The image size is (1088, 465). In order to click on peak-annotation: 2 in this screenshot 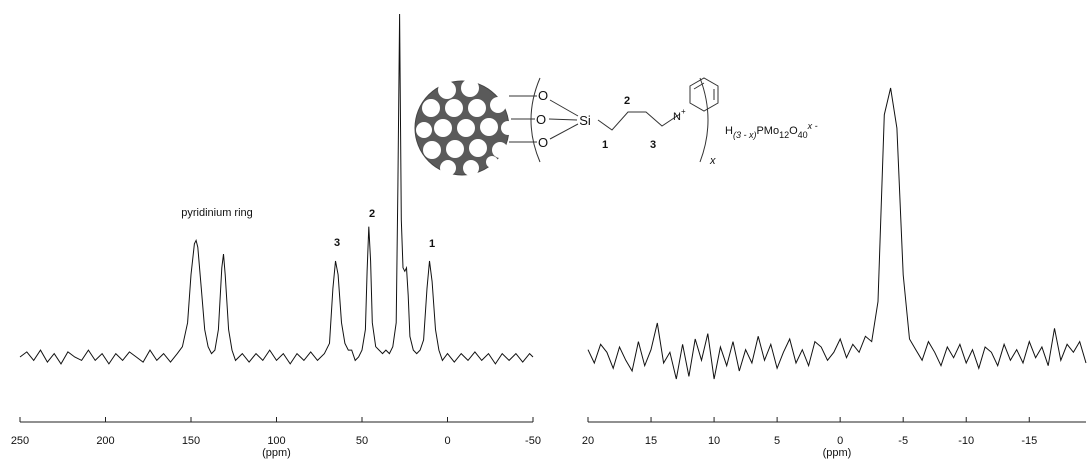, I will do `click(372, 214)`.